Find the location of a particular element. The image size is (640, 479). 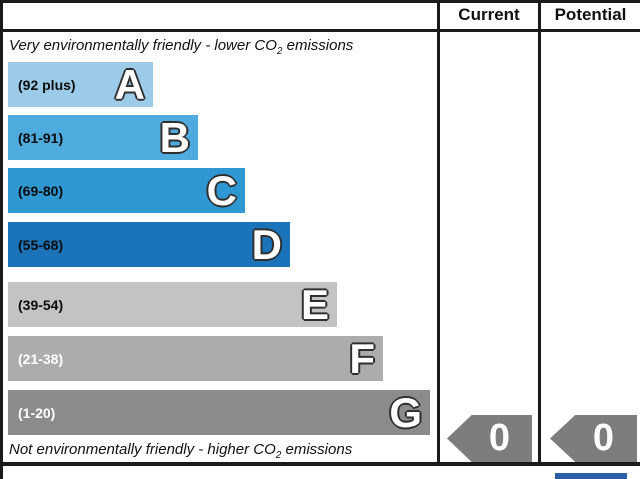

current-rating-arrow: 0 is located at coordinates (489, 438).